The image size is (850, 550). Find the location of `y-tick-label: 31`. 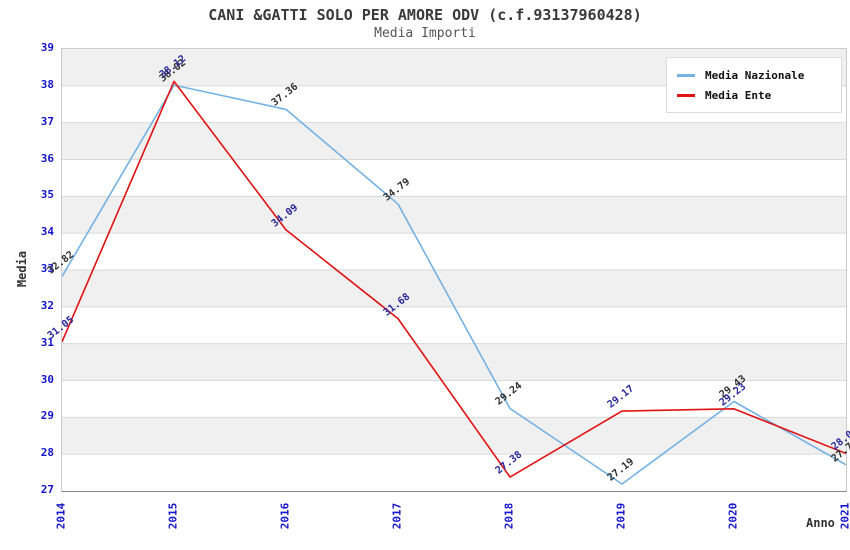

y-tick-label: 31 is located at coordinates (47, 342).